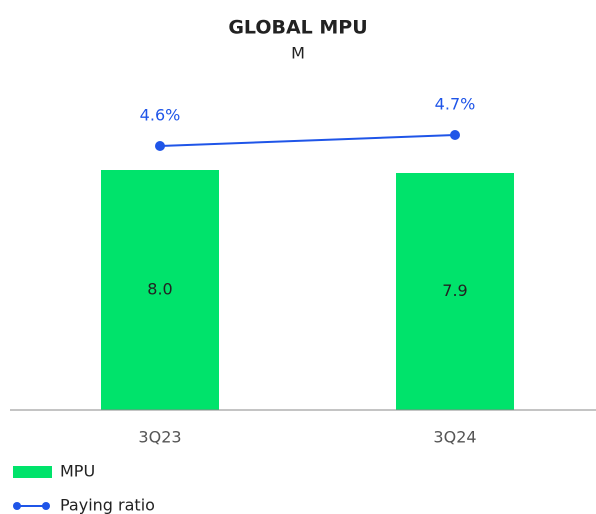 Image resolution: width=596 pixels, height=514 pixels. What do you see at coordinates (454, 437) in the screenshot?
I see `x-tick-label: 3Q24` at bounding box center [454, 437].